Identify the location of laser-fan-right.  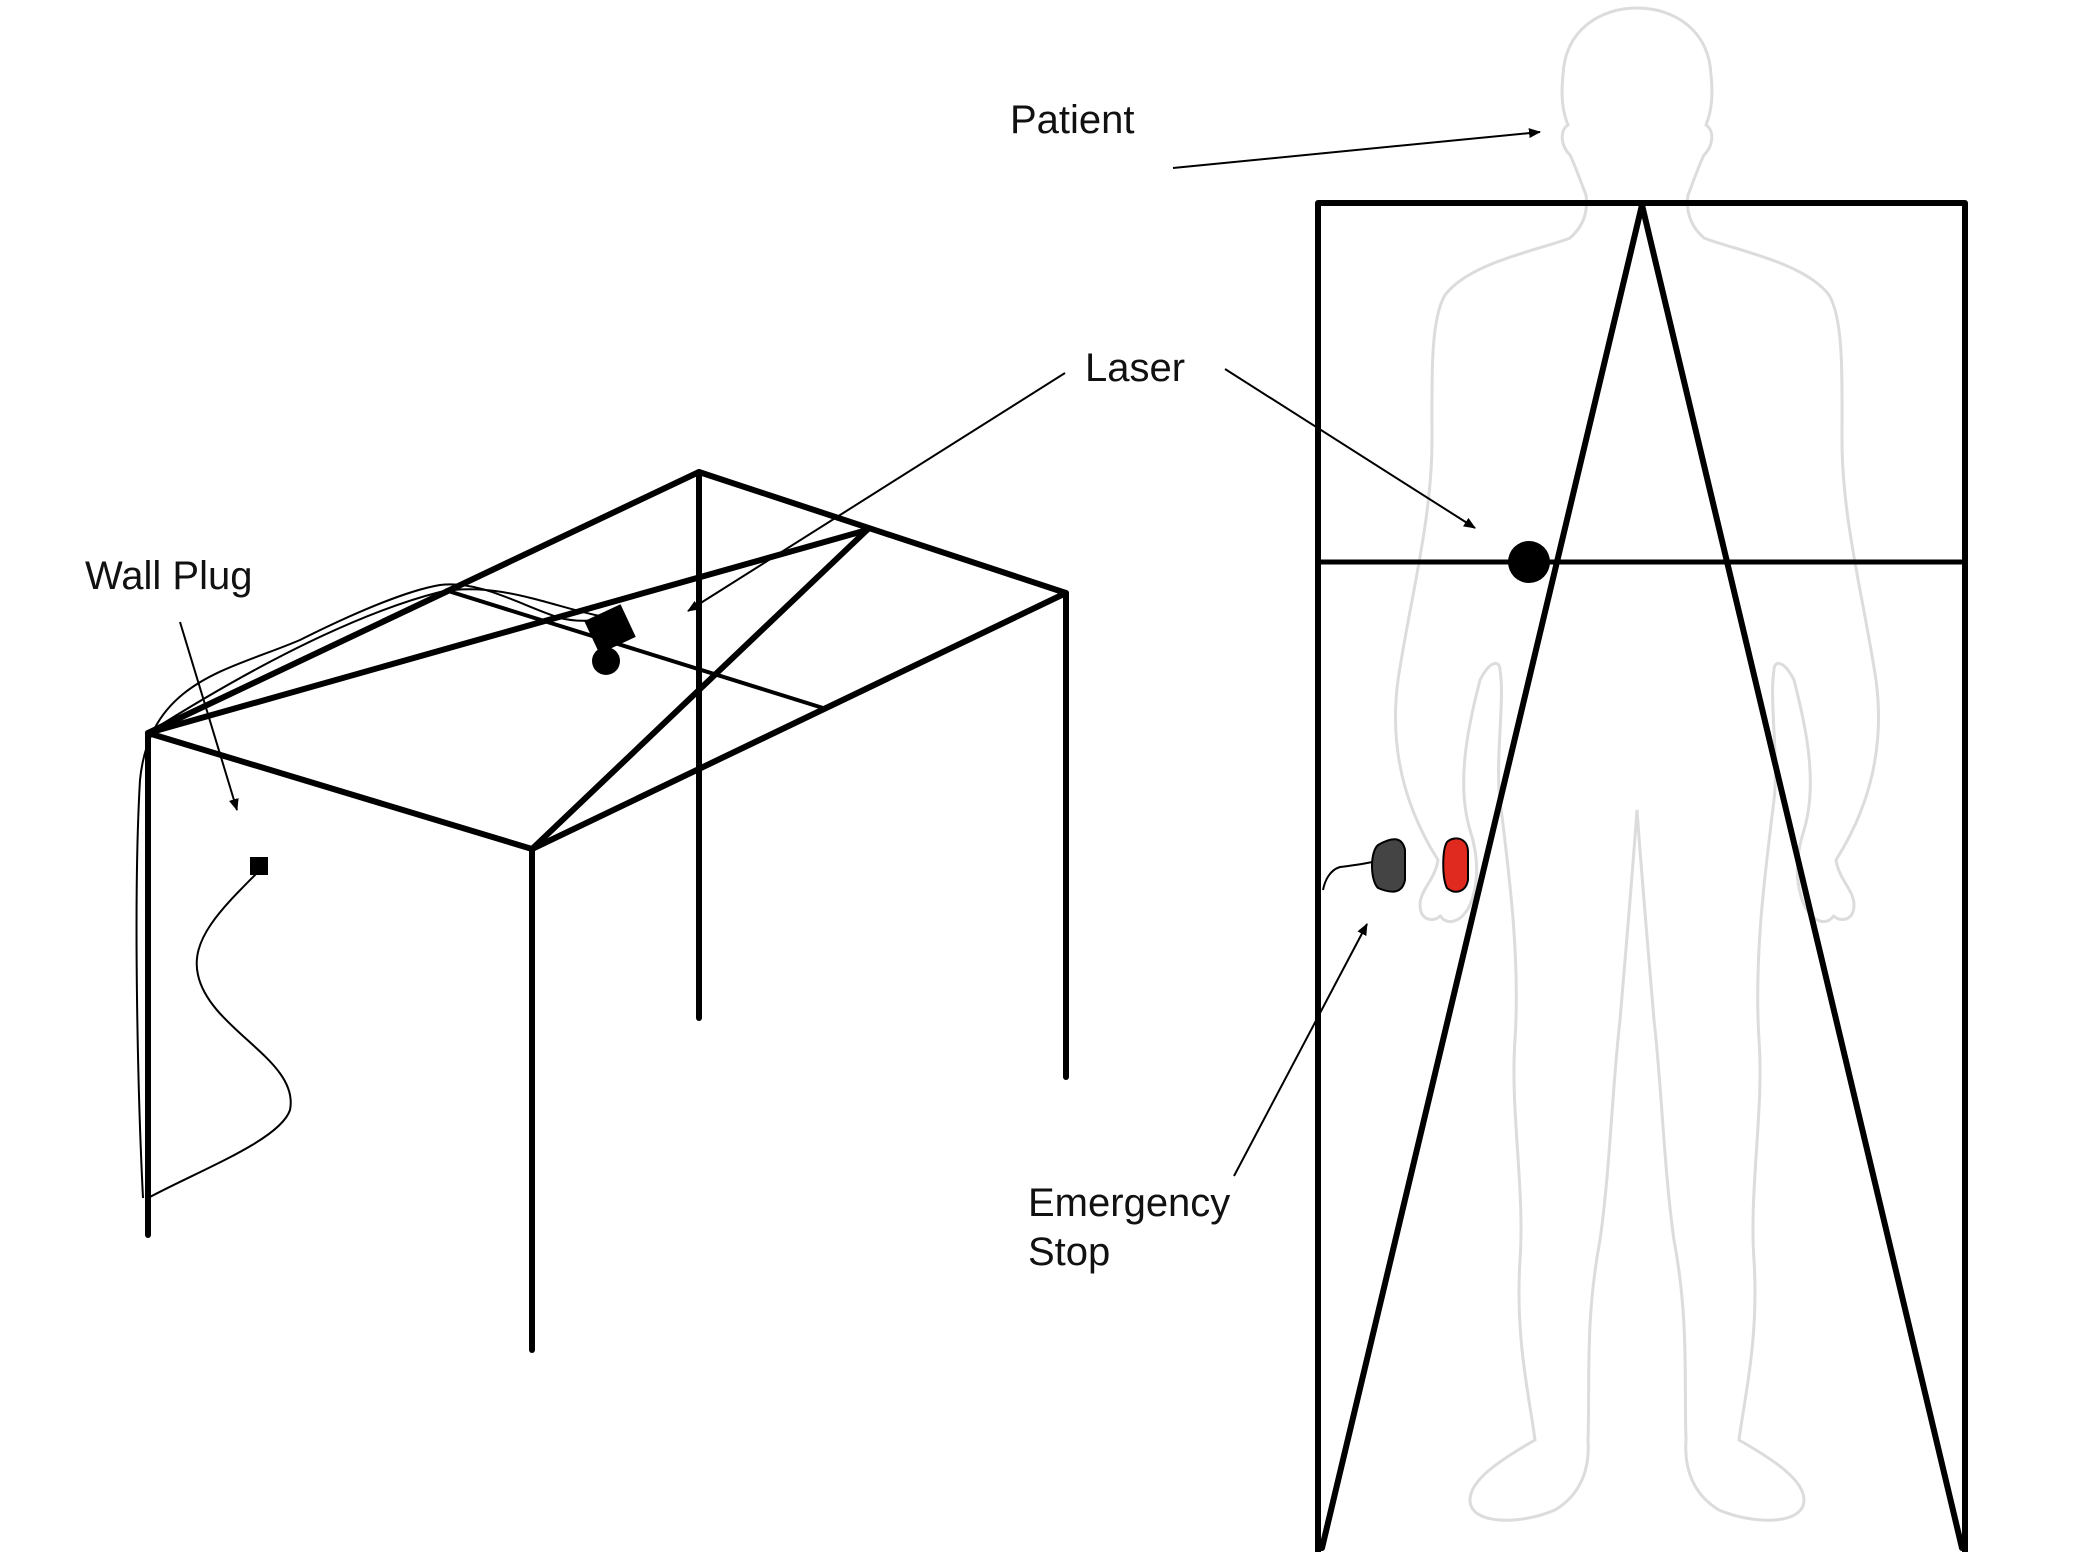
(1802, 876).